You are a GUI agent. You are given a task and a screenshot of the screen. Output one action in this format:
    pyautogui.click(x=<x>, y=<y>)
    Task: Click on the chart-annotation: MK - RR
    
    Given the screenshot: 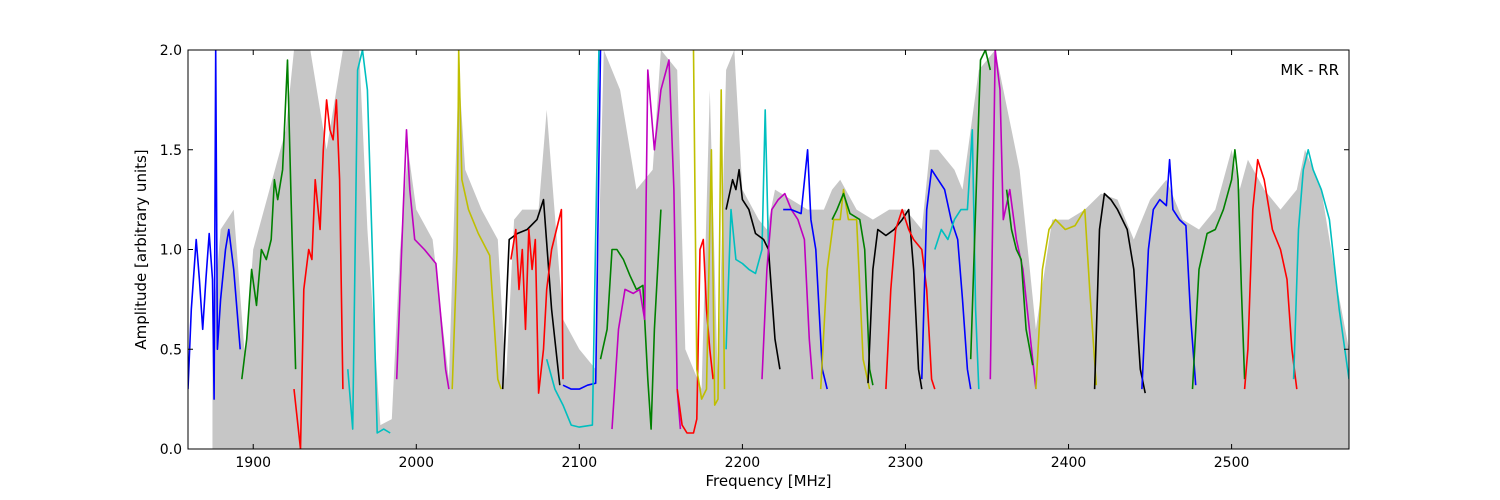 What is the action you would take?
    pyautogui.click(x=1309, y=70)
    